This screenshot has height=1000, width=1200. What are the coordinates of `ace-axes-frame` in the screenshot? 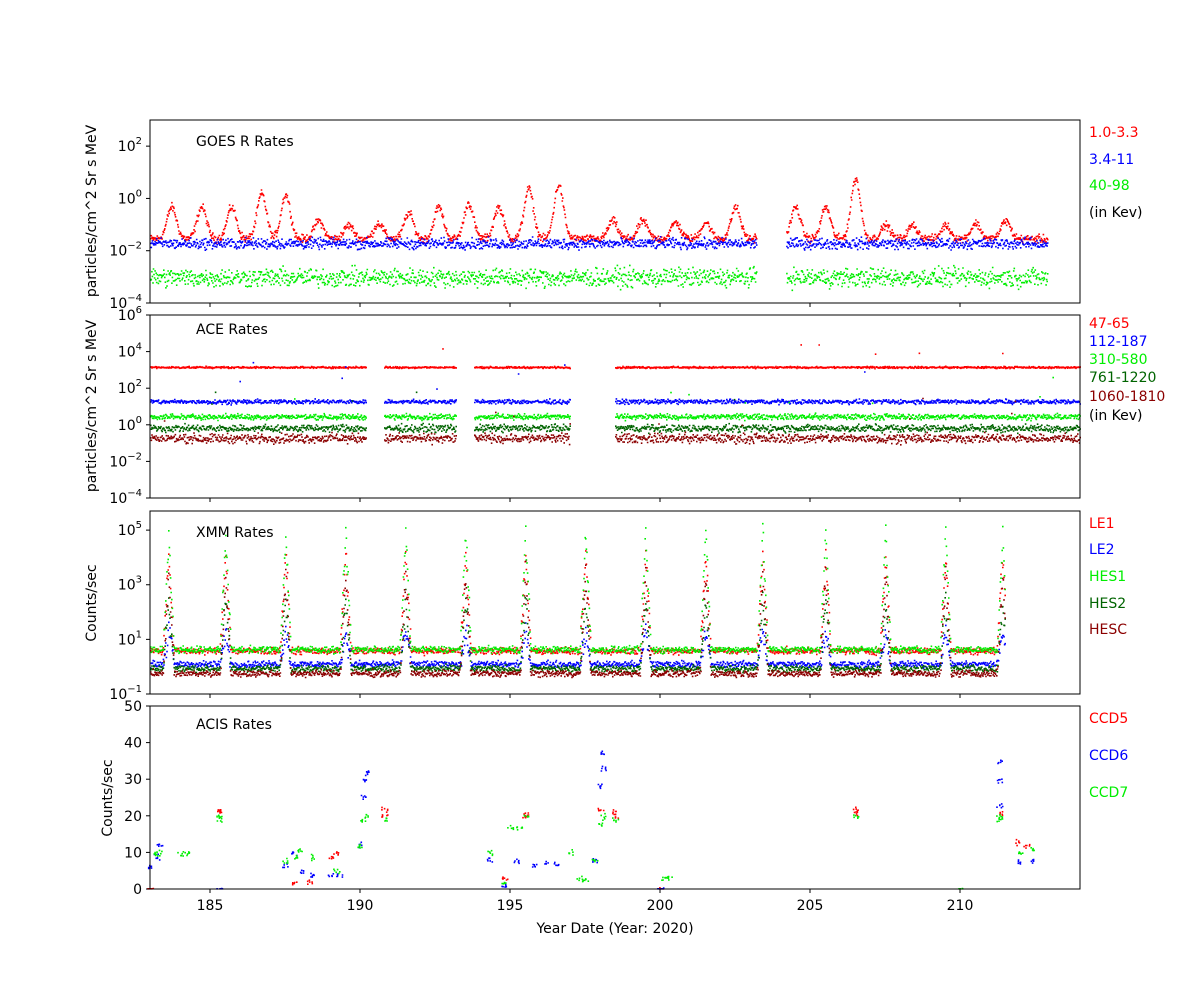 It's located at (615, 406).